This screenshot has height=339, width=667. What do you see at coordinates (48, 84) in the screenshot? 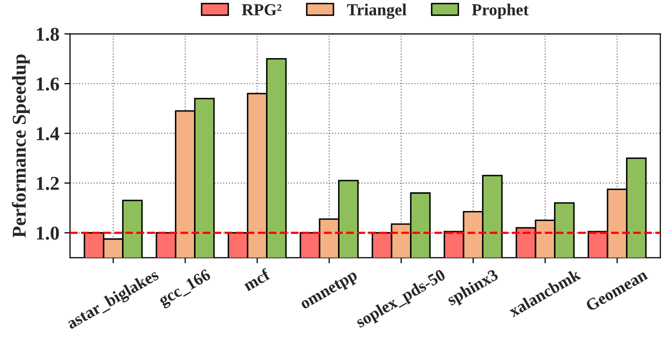
I see `y-tick-label: 1.6` at bounding box center [48, 84].